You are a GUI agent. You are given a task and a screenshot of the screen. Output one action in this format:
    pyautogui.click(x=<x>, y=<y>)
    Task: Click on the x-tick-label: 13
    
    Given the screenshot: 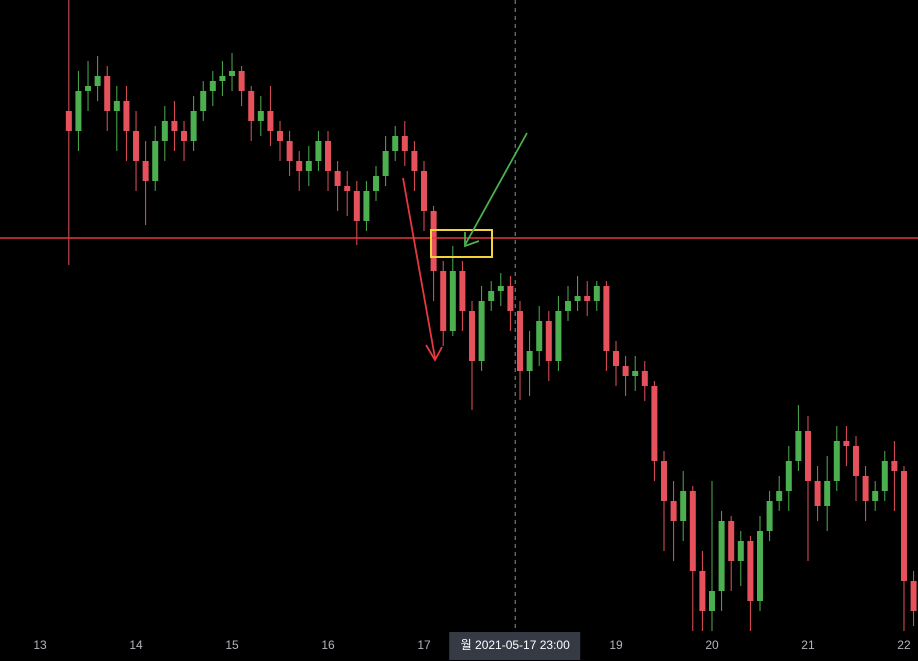 What is the action you would take?
    pyautogui.click(x=40, y=645)
    